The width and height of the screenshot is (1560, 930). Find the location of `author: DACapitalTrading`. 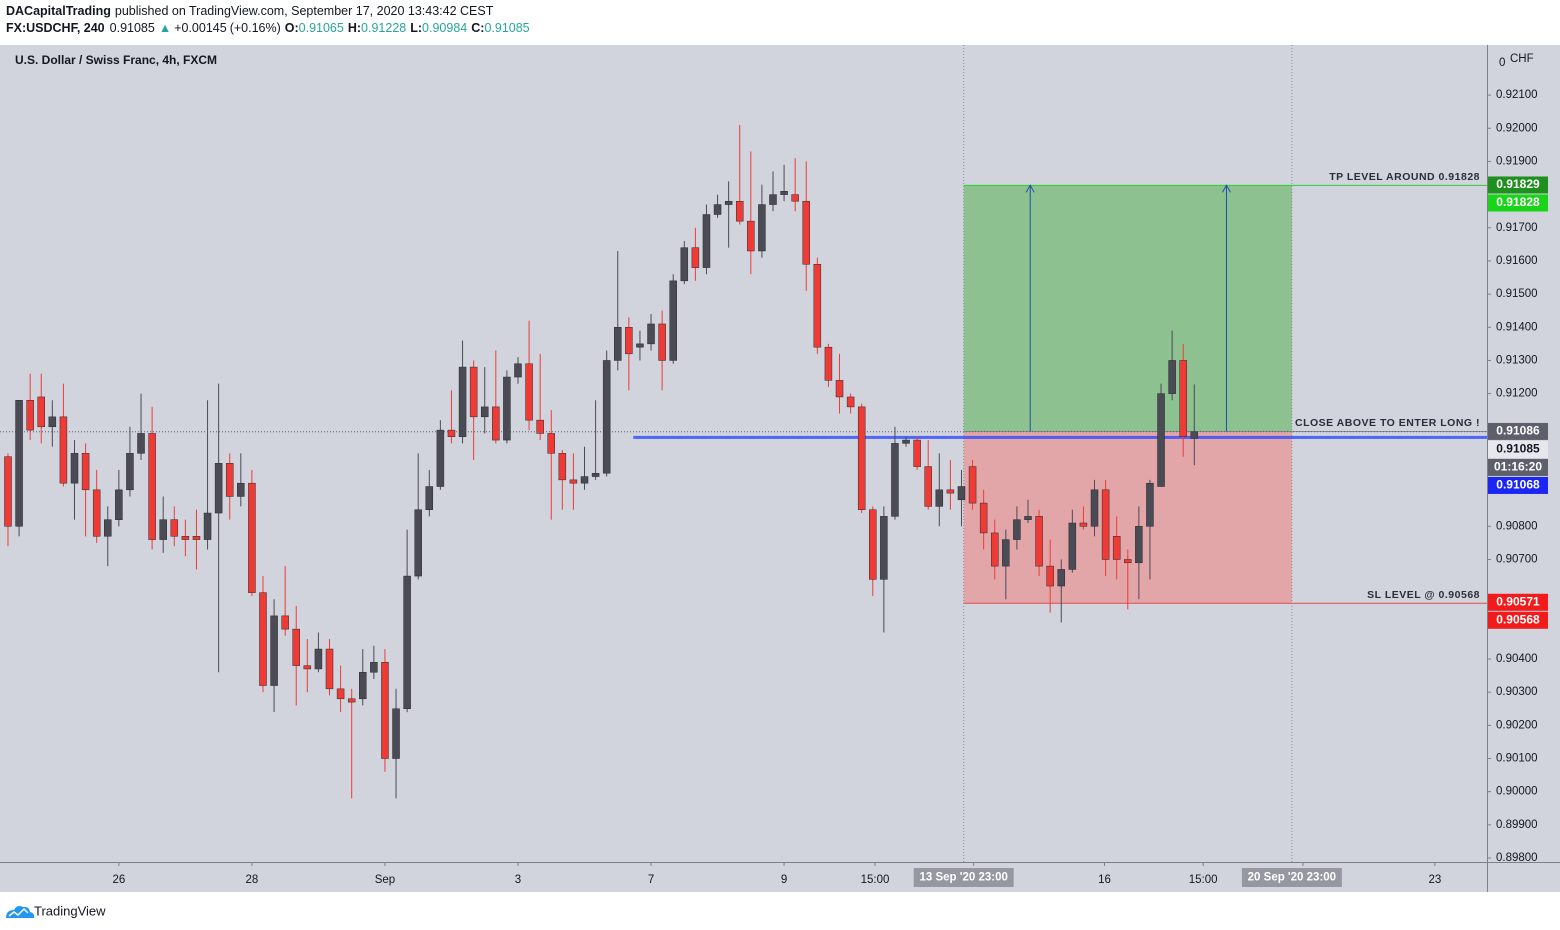

author: DACapitalTrading is located at coordinates (58, 11).